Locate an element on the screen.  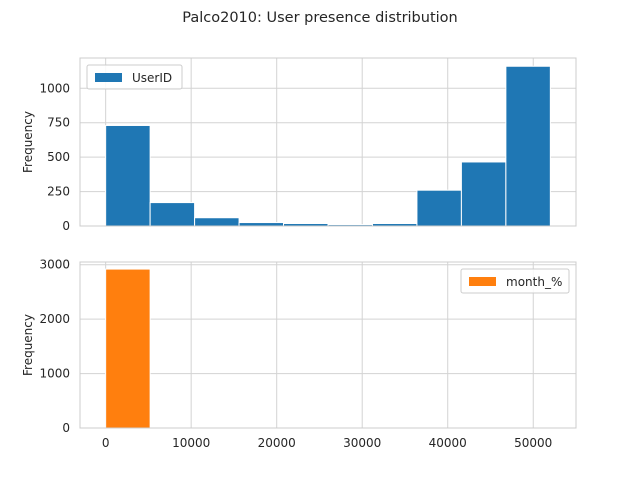
y-tick-label: 2000 is located at coordinates (54, 319).